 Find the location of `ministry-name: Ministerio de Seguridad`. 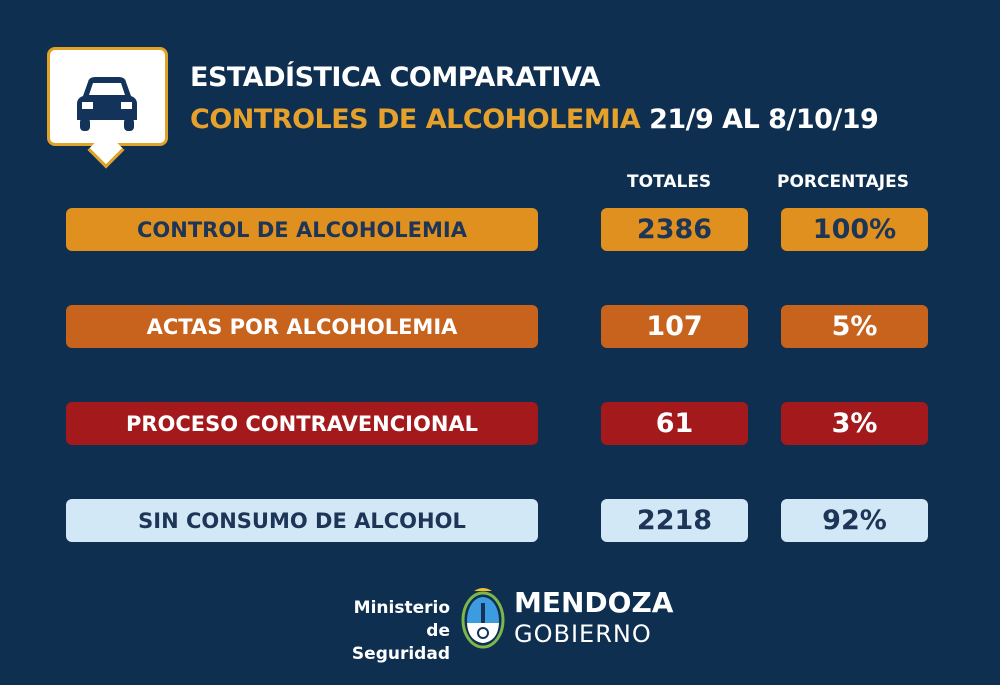

ministry-name: Ministerio de Seguridad is located at coordinates (390, 631).